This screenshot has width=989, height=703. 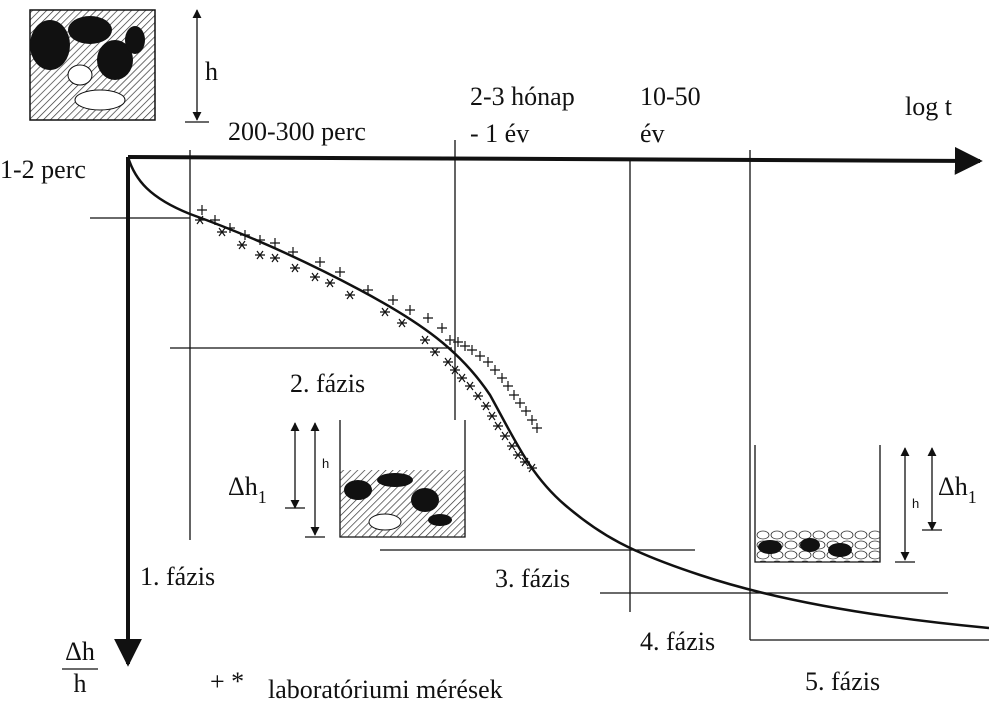 I want to click on delta-h1-right: Δh1, so click(x=957, y=489).